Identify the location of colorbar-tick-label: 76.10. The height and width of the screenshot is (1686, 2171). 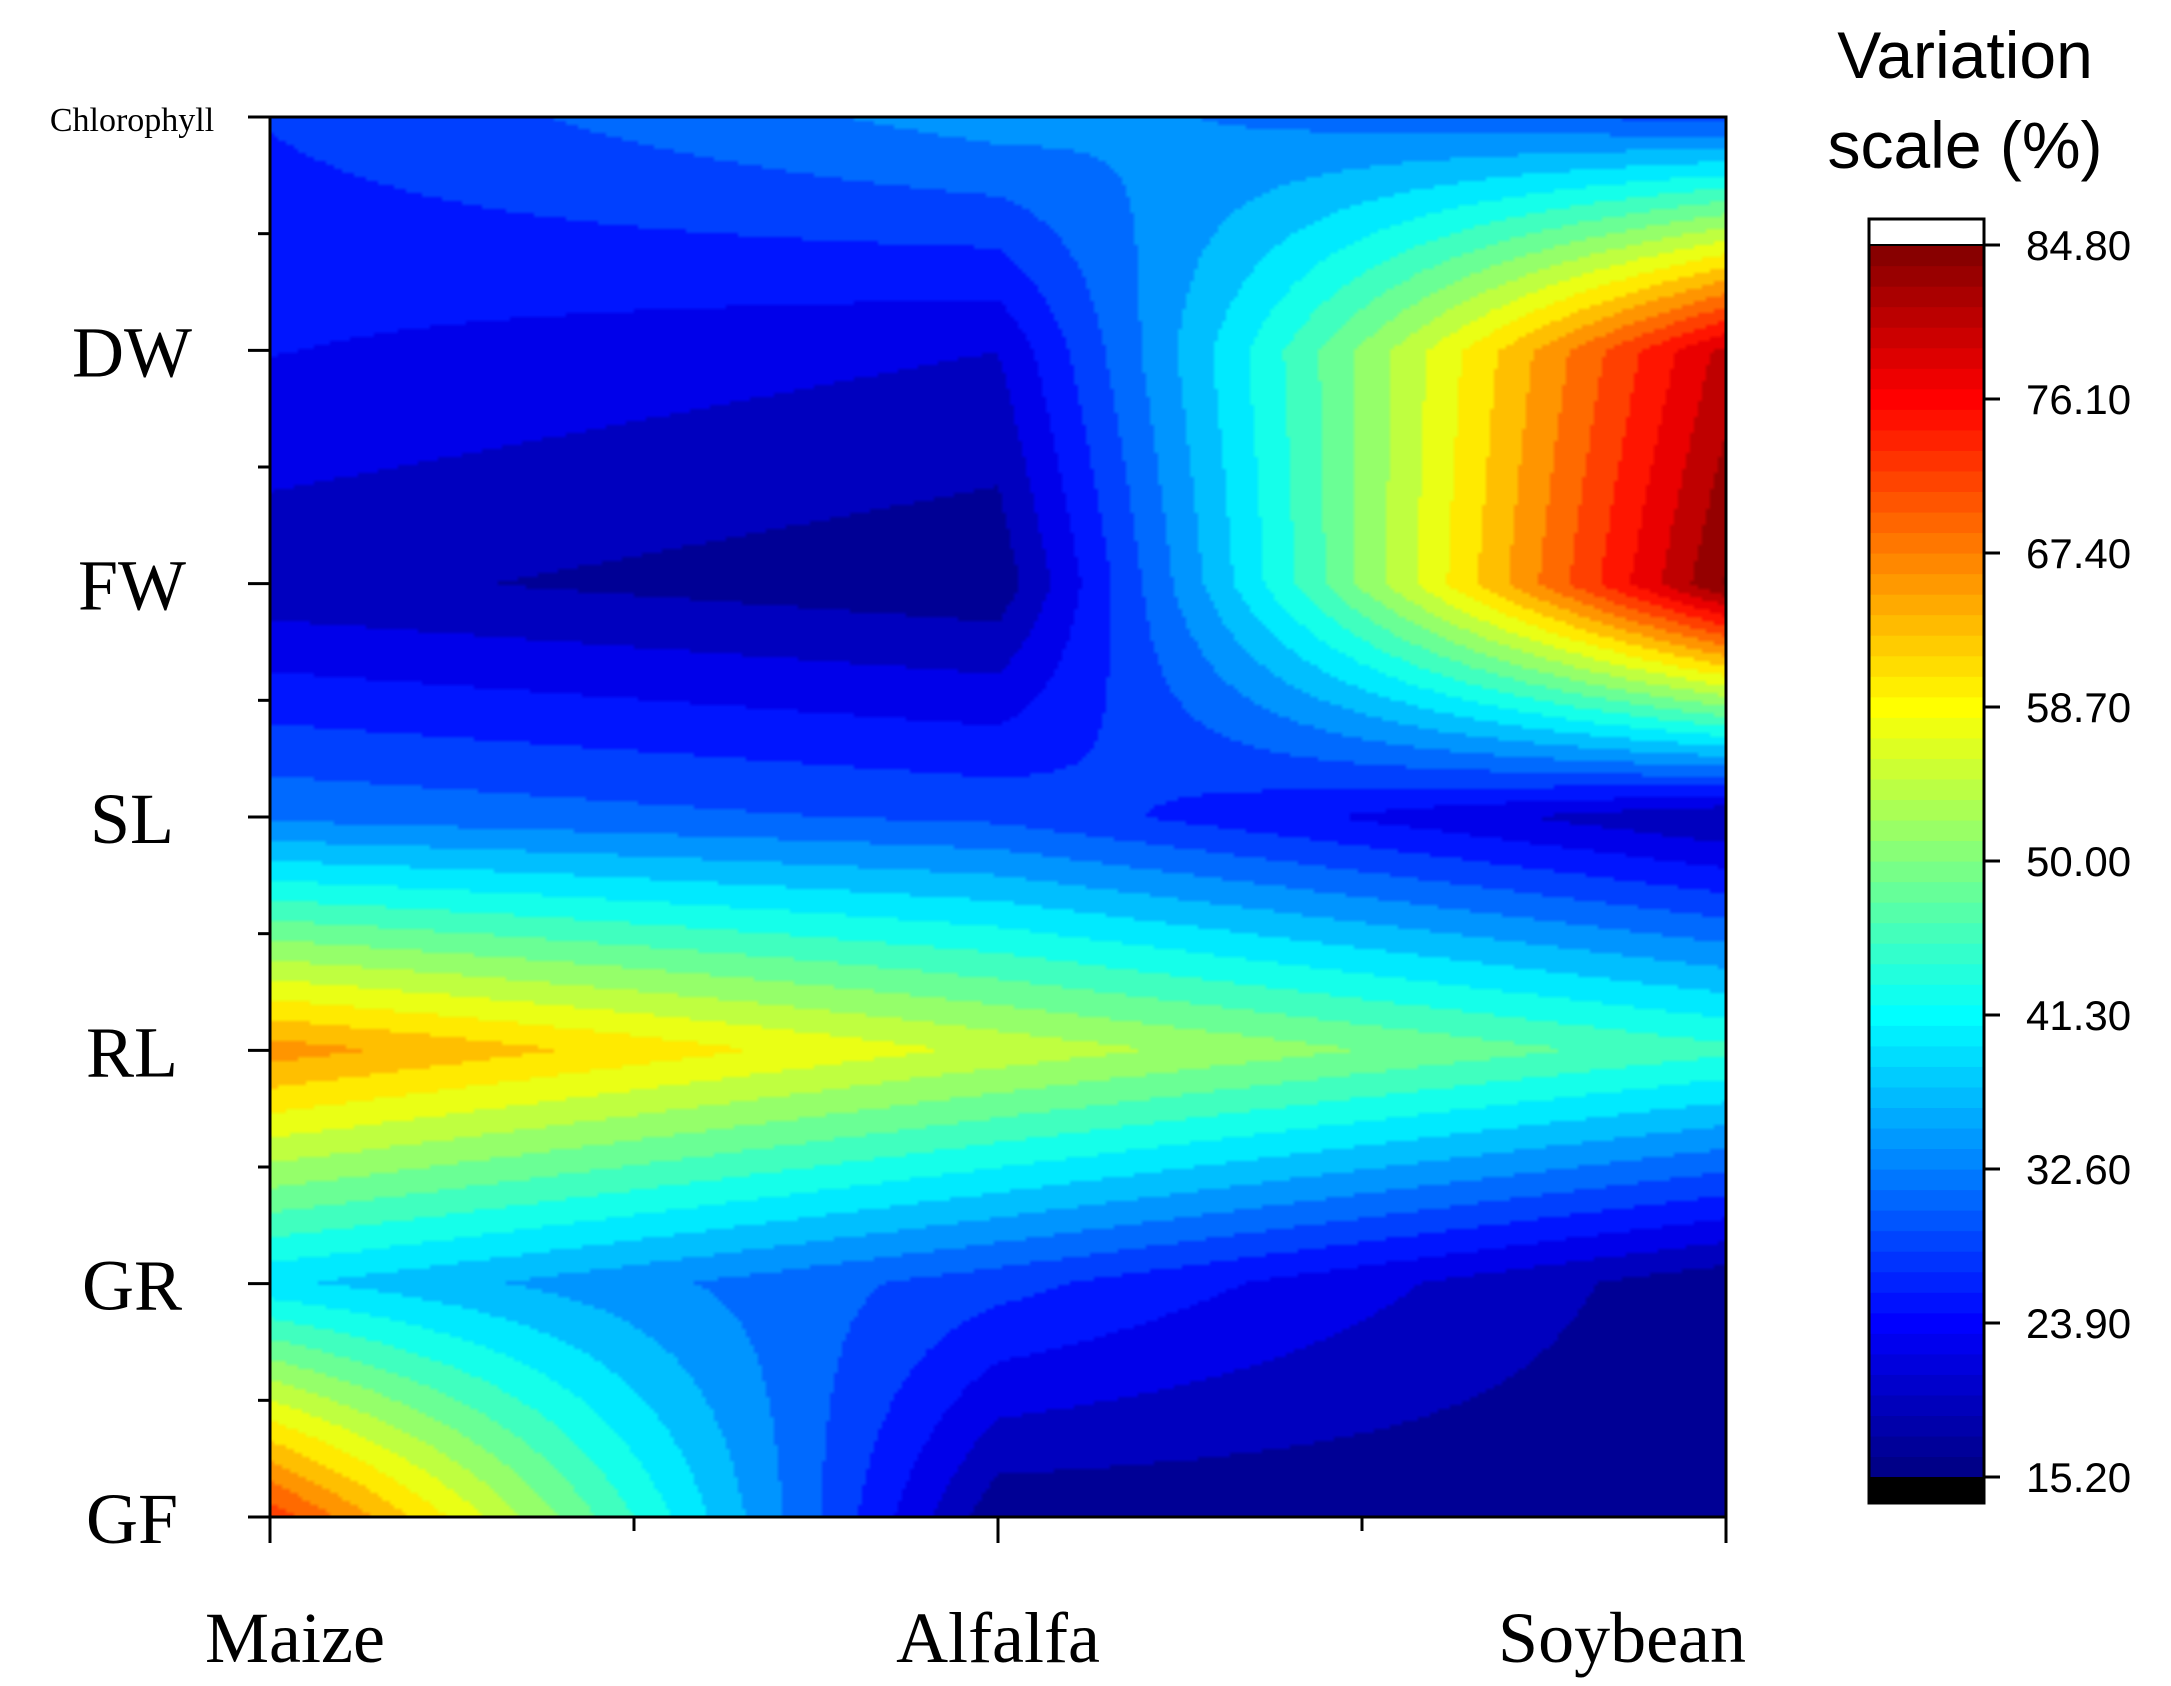
(2078, 399).